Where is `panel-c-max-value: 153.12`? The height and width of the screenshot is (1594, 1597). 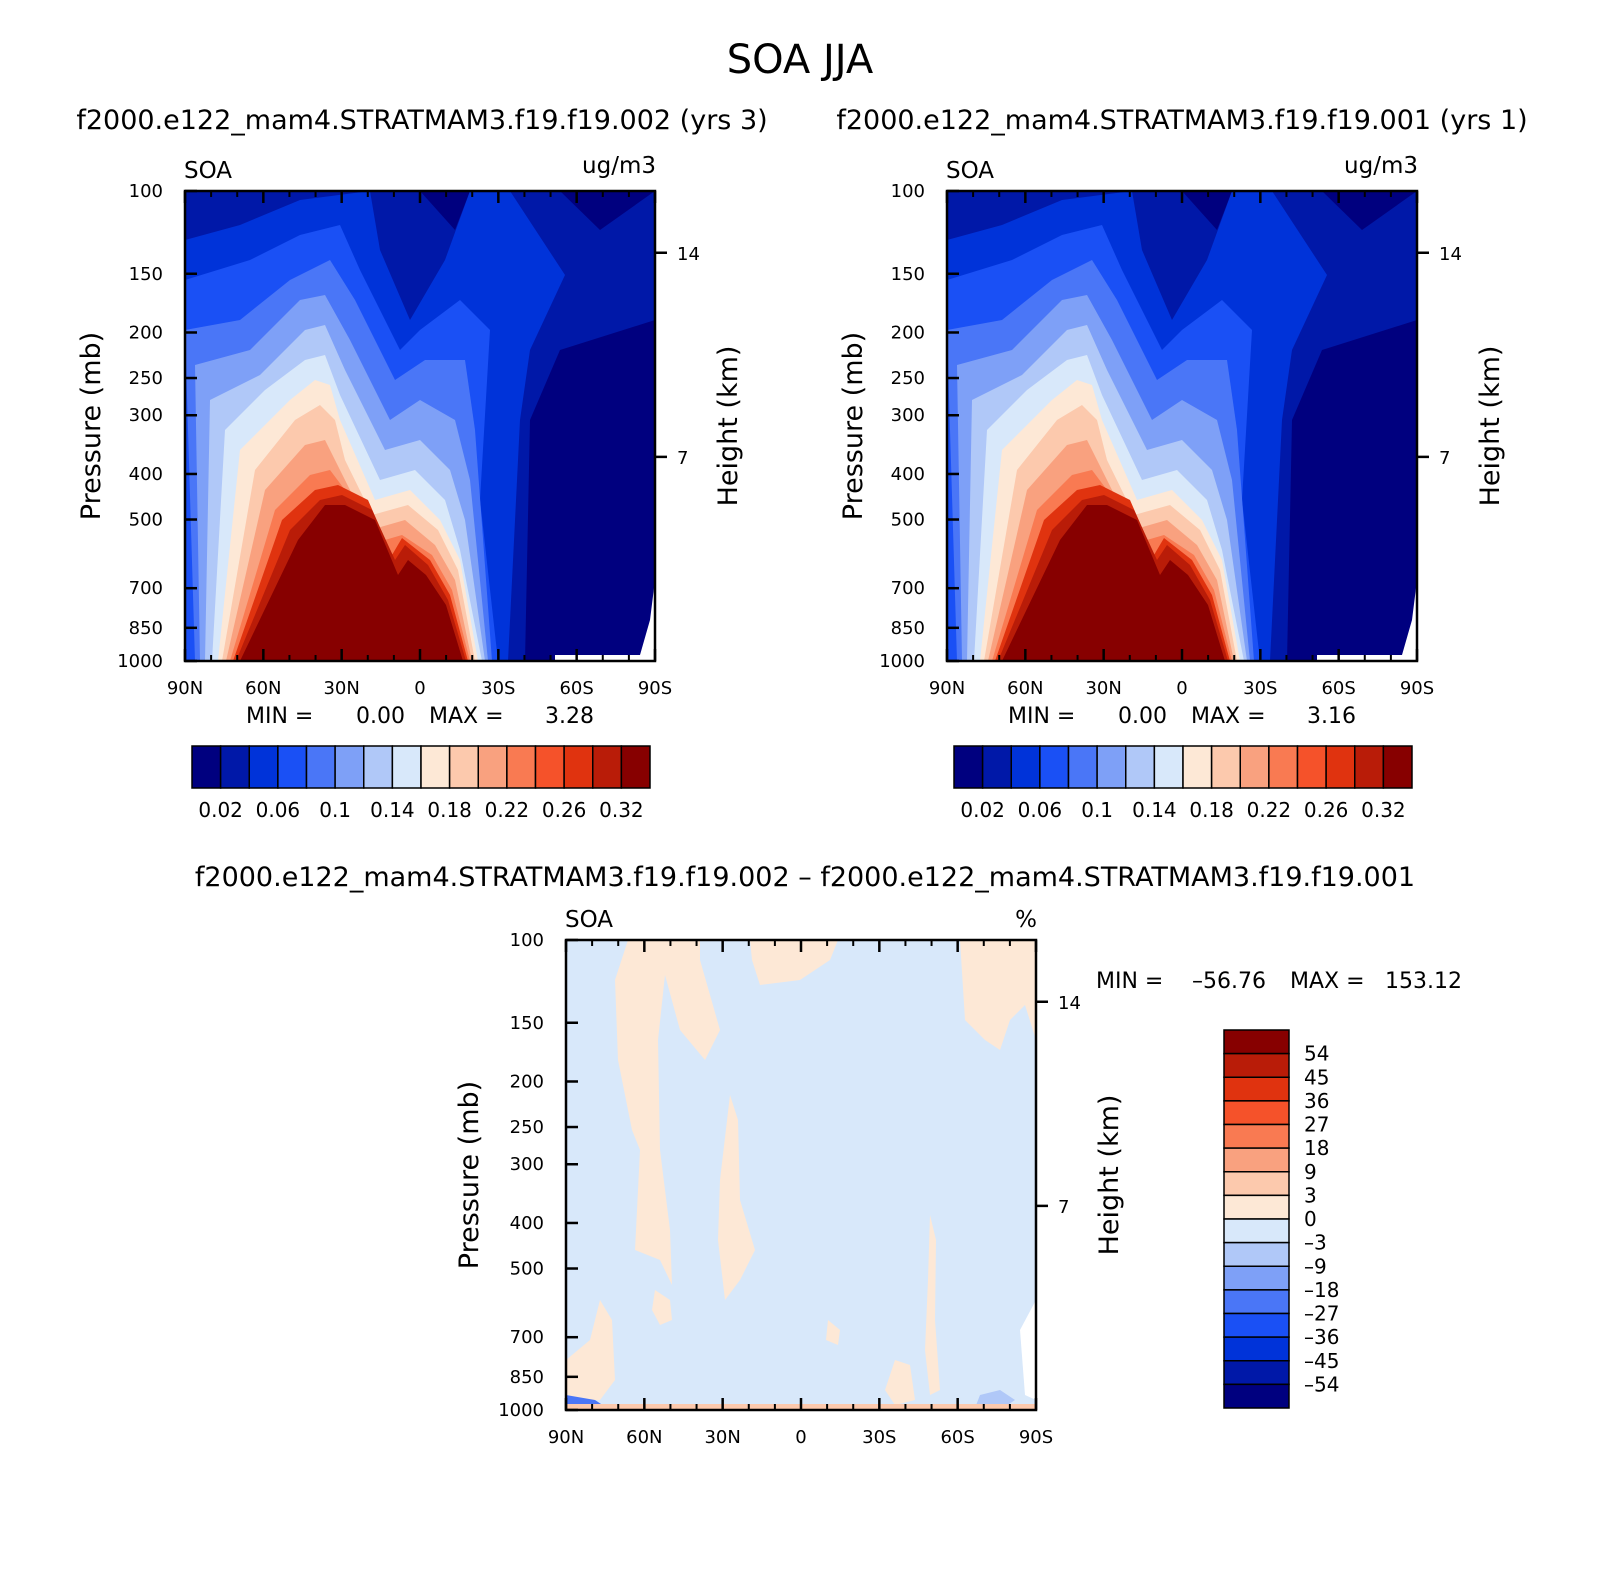
panel-c-max-value: 153.12 is located at coordinates (1423, 981).